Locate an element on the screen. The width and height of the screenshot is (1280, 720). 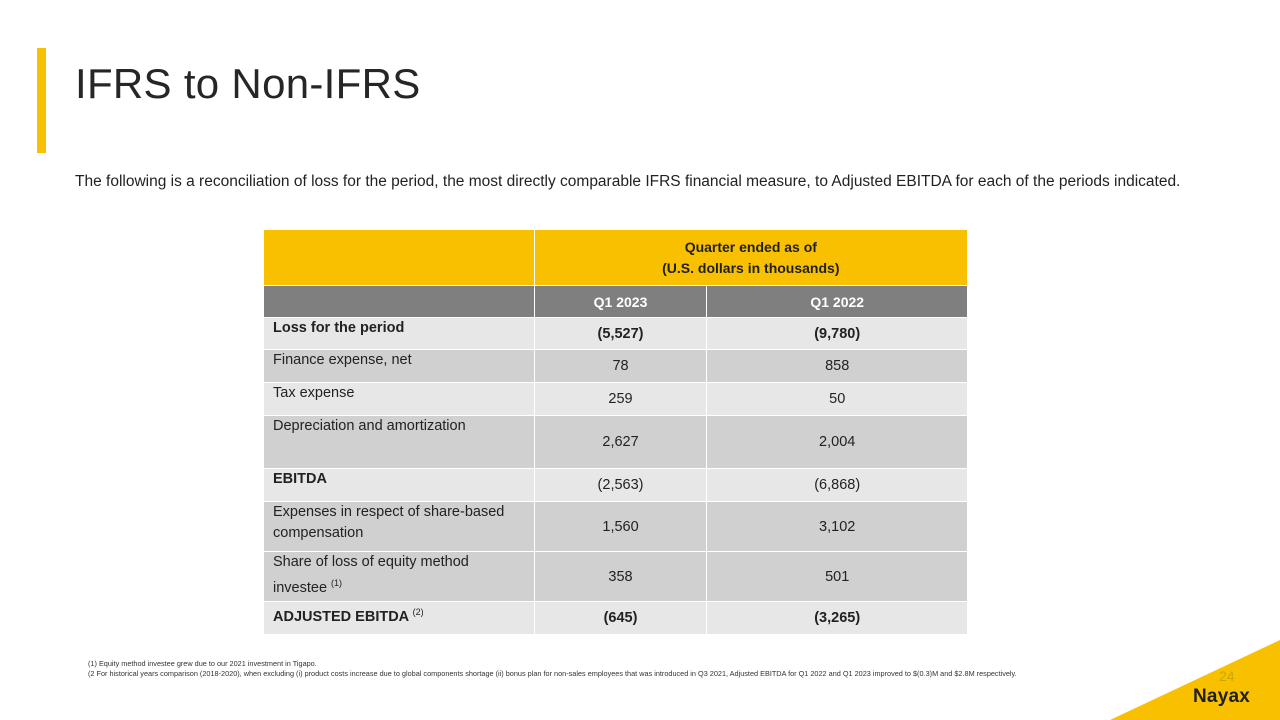
row-value-q1-2022: 50 is located at coordinates (837, 399).